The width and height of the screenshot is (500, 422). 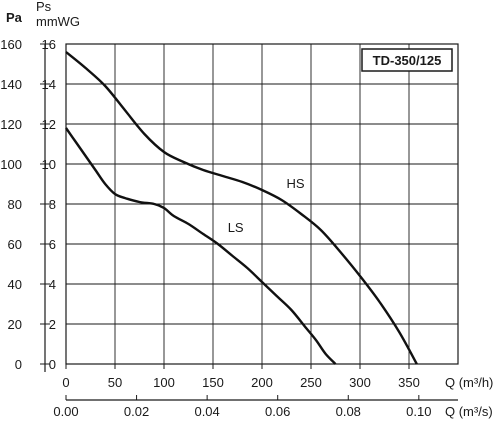 I want to click on y-tick-label-mmwg: 8, so click(x=52, y=204).